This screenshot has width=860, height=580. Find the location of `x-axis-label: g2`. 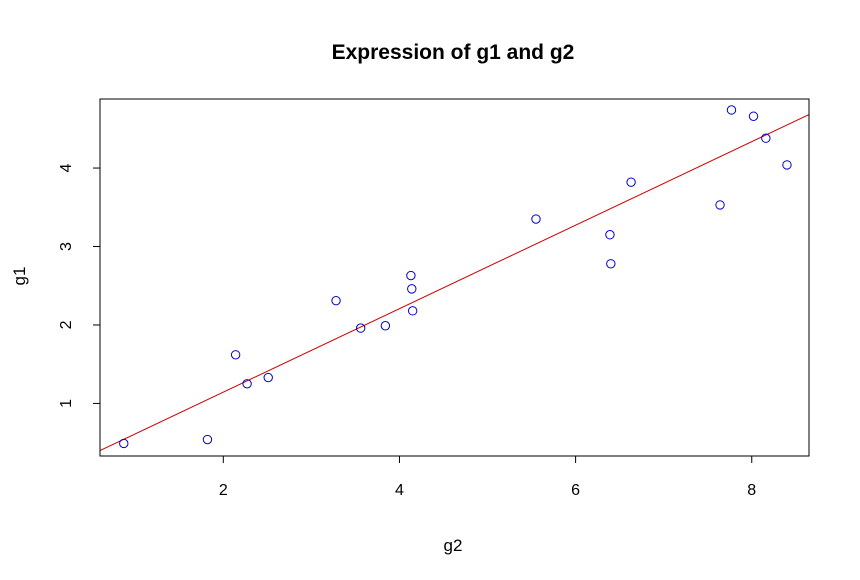

x-axis-label: g2 is located at coordinates (453, 545).